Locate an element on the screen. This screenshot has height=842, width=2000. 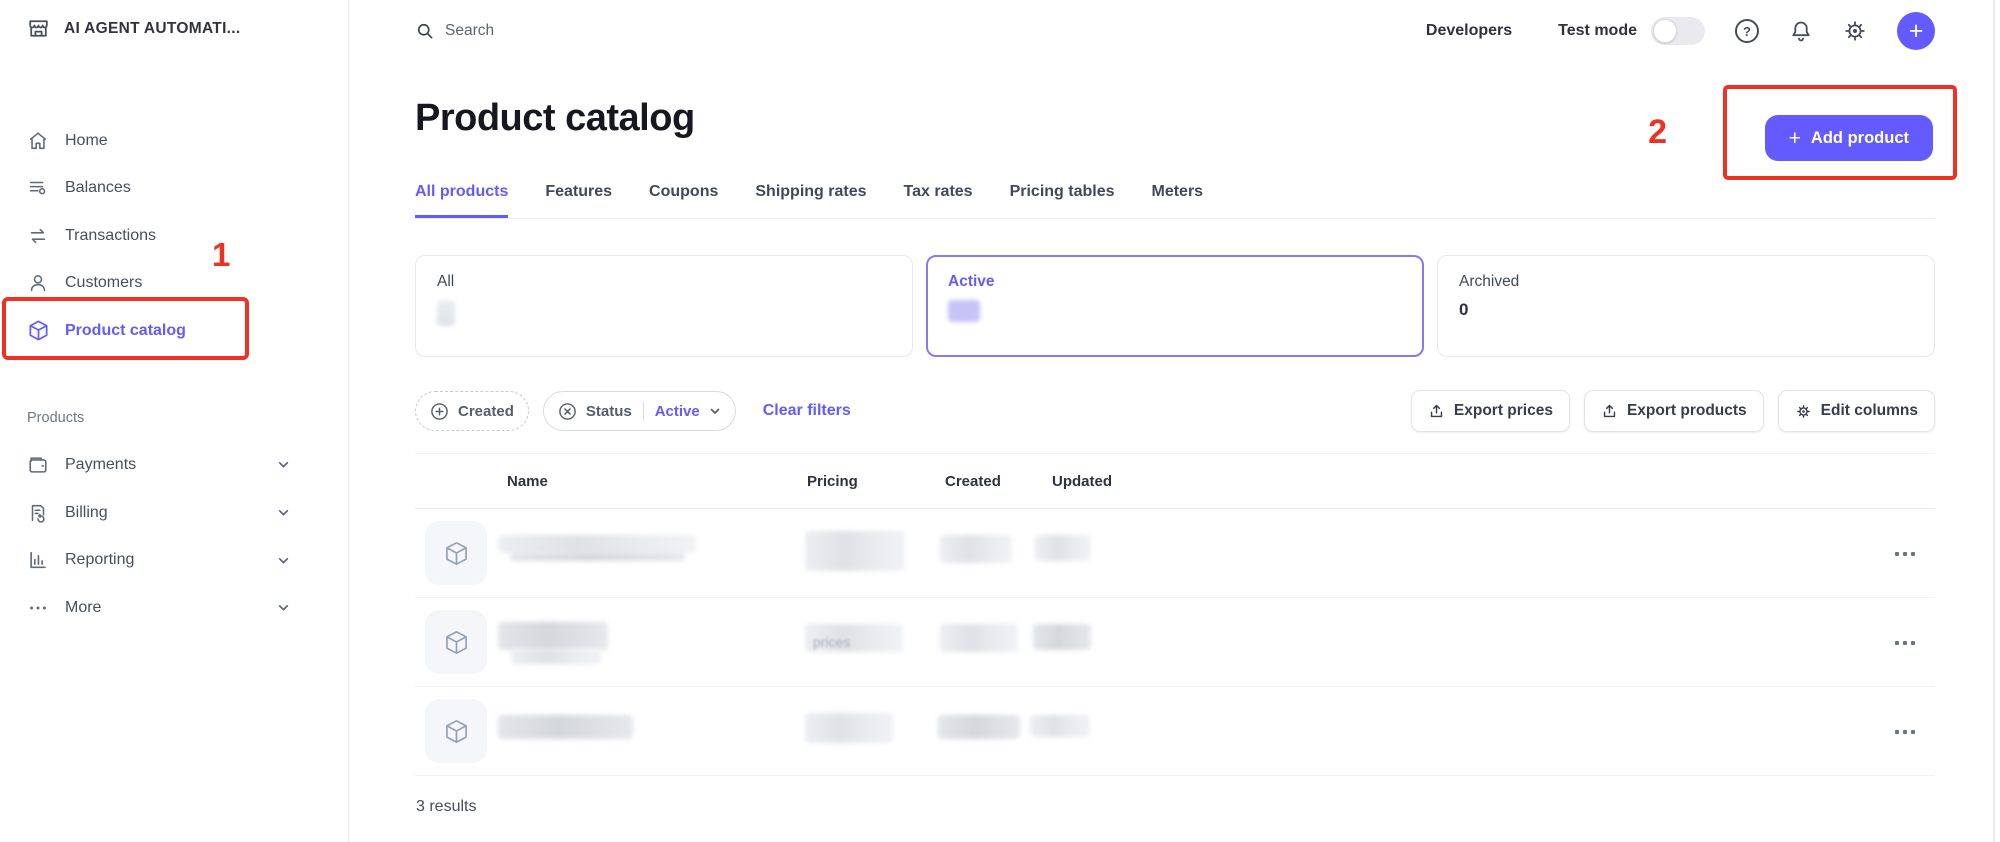
table-row: prices is located at coordinates (1175, 642).